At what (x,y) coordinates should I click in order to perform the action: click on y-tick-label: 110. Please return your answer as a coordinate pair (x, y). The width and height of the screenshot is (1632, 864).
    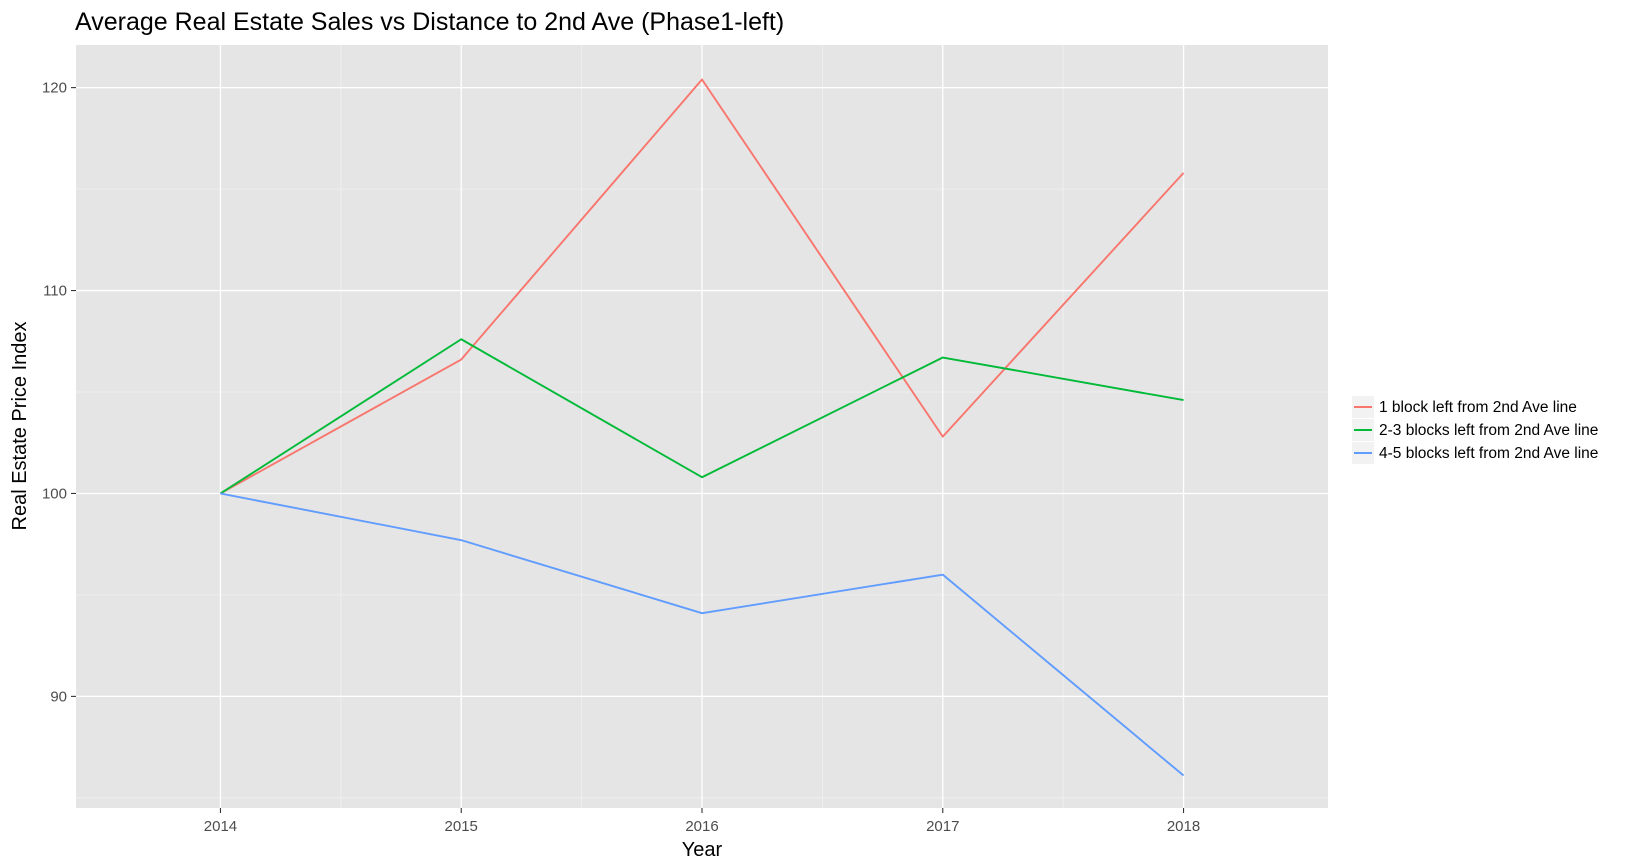
    Looking at the image, I should click on (55, 291).